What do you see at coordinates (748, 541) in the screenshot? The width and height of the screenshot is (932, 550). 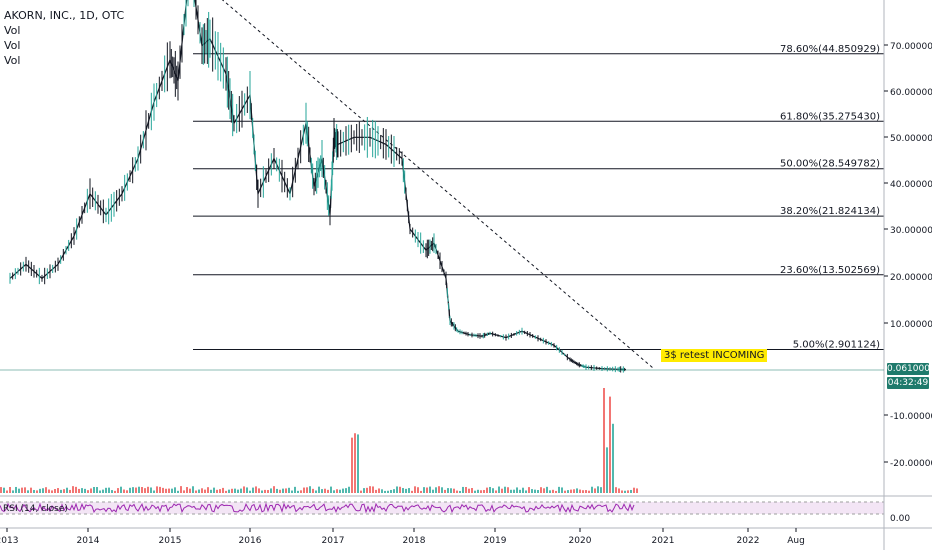 I see `x-tick-label: 2022` at bounding box center [748, 541].